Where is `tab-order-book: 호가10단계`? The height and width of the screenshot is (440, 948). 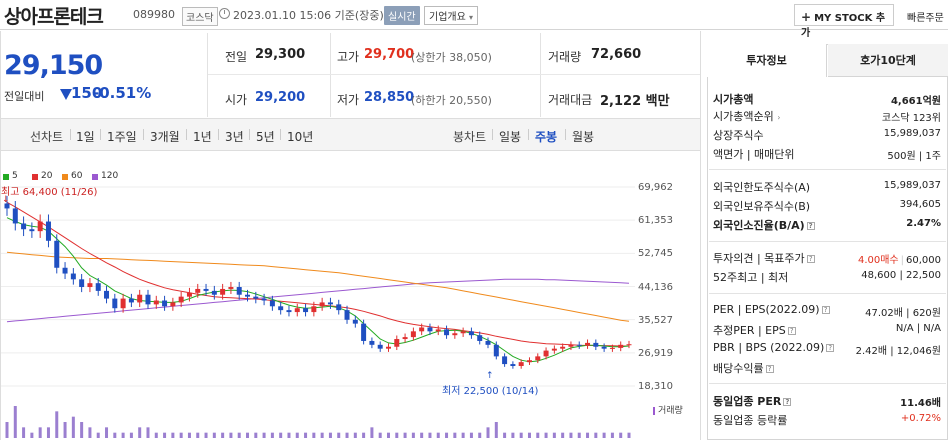
tab-order-book: 호가10단계 is located at coordinates (888, 60).